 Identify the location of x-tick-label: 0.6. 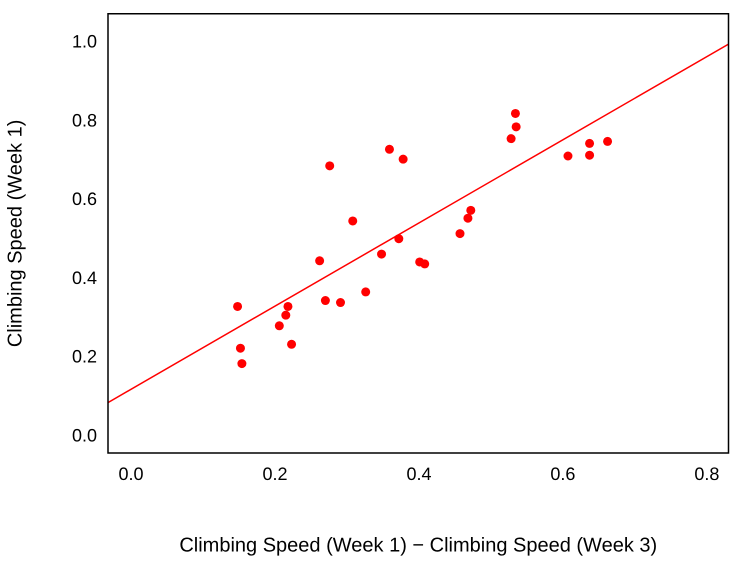
(563, 474).